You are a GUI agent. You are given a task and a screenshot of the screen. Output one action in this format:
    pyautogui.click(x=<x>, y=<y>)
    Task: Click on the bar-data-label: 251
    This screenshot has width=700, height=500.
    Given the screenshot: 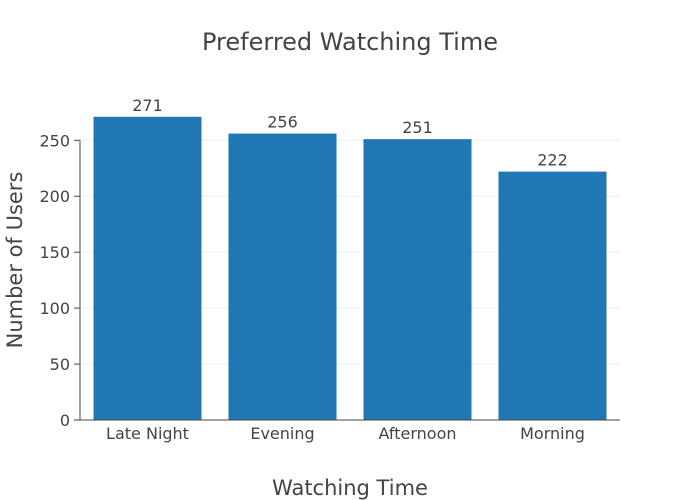 What is the action you would take?
    pyautogui.click(x=417, y=127)
    